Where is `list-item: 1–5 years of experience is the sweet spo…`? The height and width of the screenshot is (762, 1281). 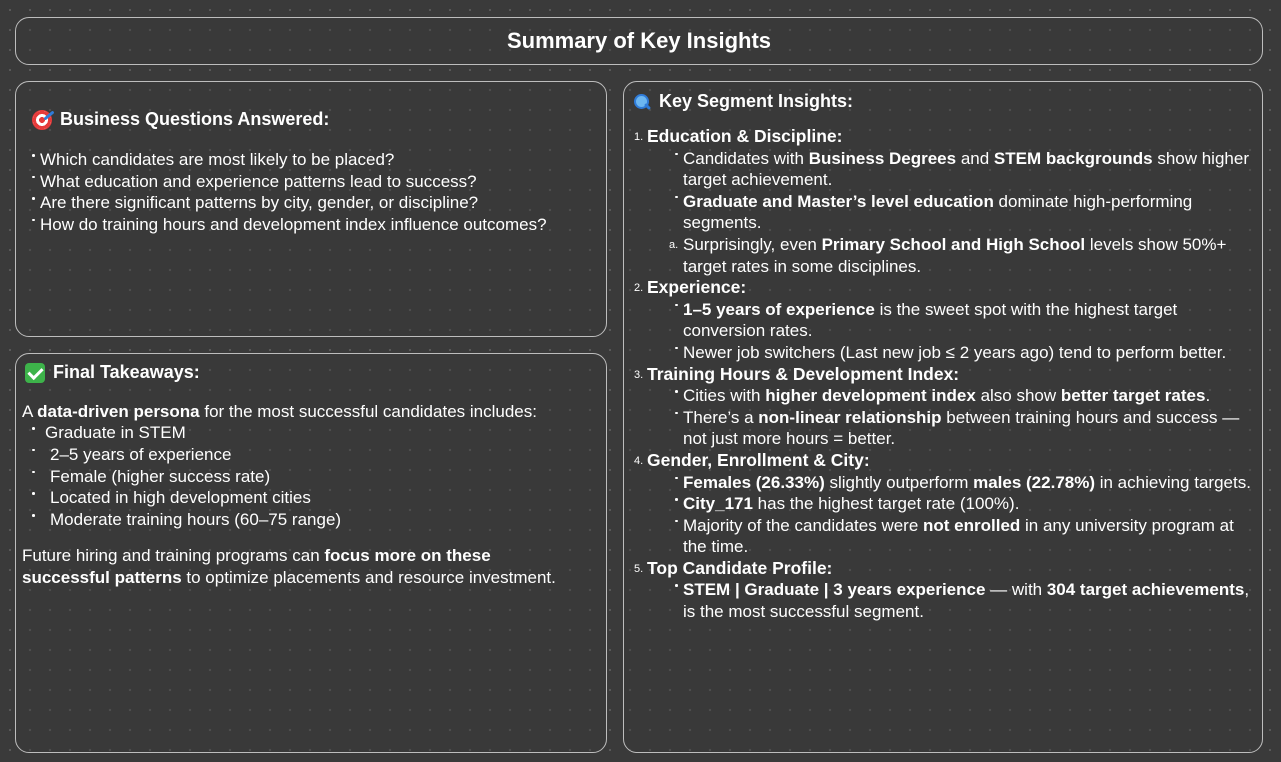
list-item: 1–5 years of experience is the sweet spo… is located at coordinates (964, 320).